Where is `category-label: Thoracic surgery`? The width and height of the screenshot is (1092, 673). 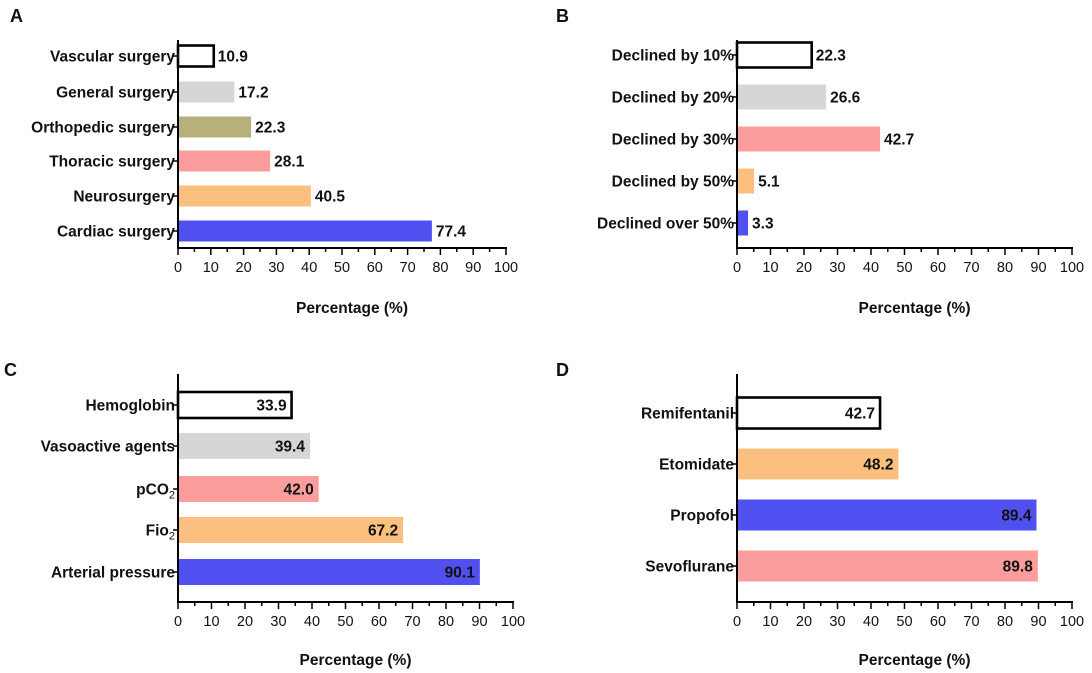 category-label: Thoracic surgery is located at coordinates (112, 162).